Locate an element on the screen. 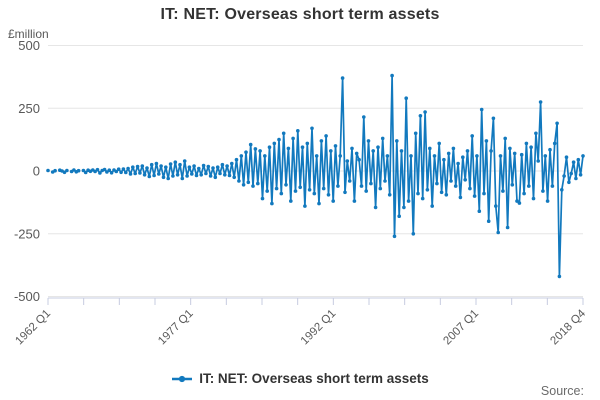 The image size is (600, 400). legend: IT: NET: Overseas short term assets is located at coordinates (300, 378).